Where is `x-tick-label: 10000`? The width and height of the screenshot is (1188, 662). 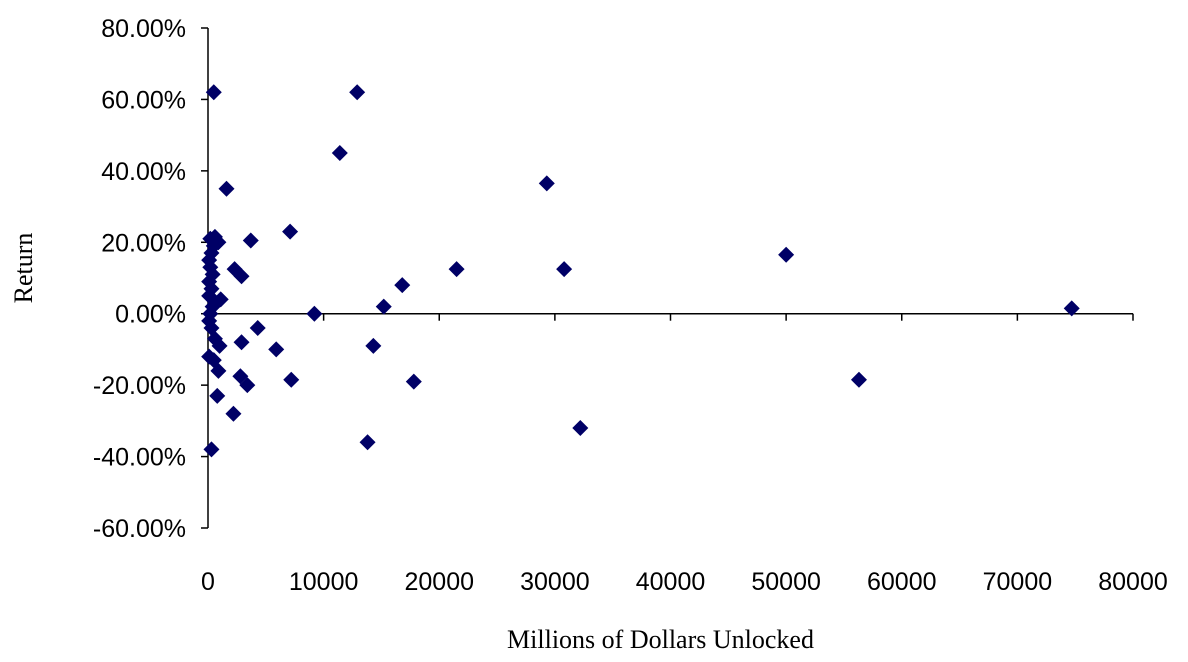 x-tick-label: 10000 is located at coordinates (324, 582).